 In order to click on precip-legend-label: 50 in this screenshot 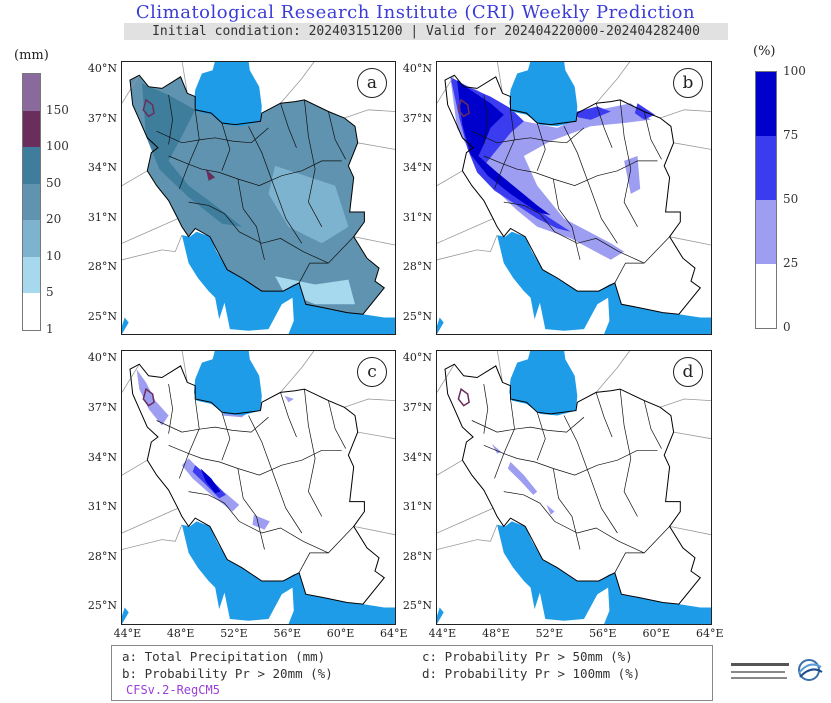, I will do `click(54, 182)`.